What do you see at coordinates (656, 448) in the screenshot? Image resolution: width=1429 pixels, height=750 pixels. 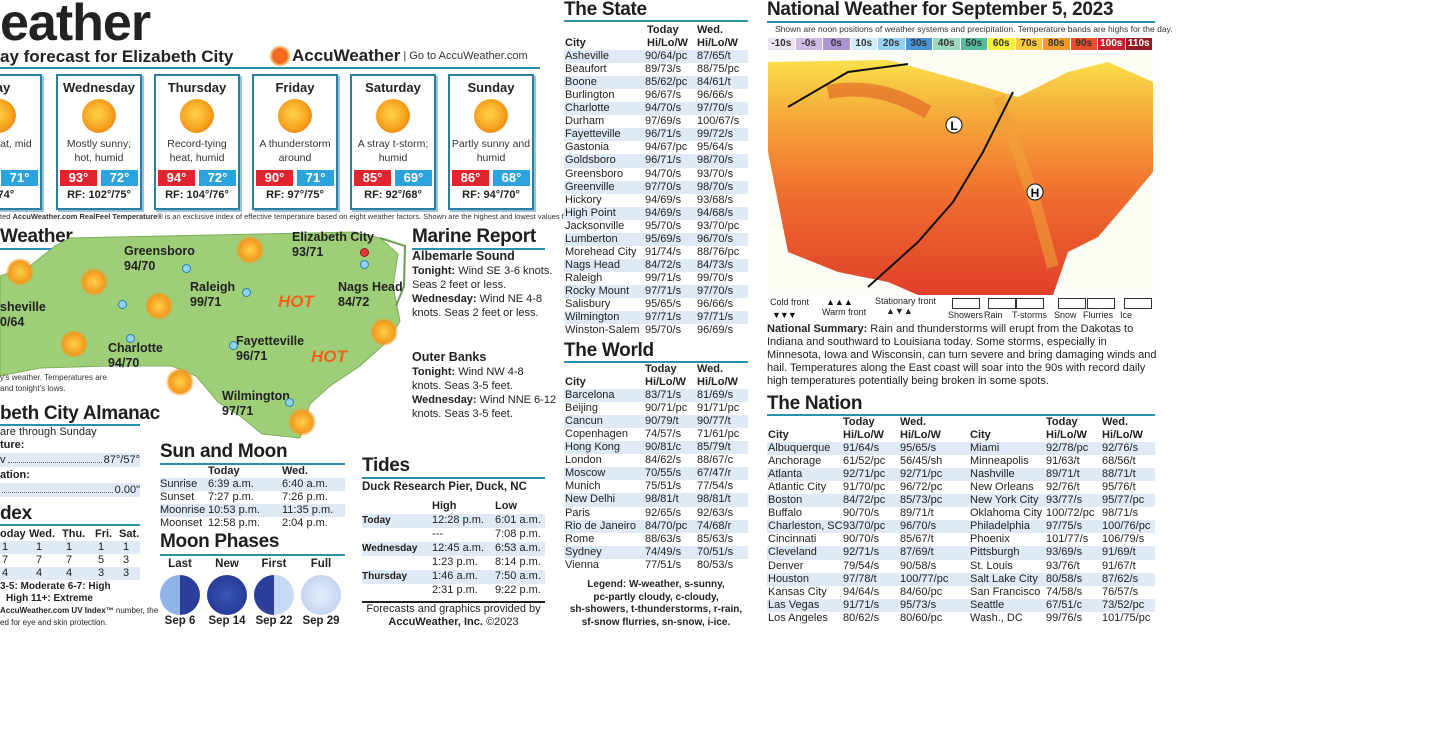 I see `world-row: Hong Kong 90/81/c 85/79/t` at bounding box center [656, 448].